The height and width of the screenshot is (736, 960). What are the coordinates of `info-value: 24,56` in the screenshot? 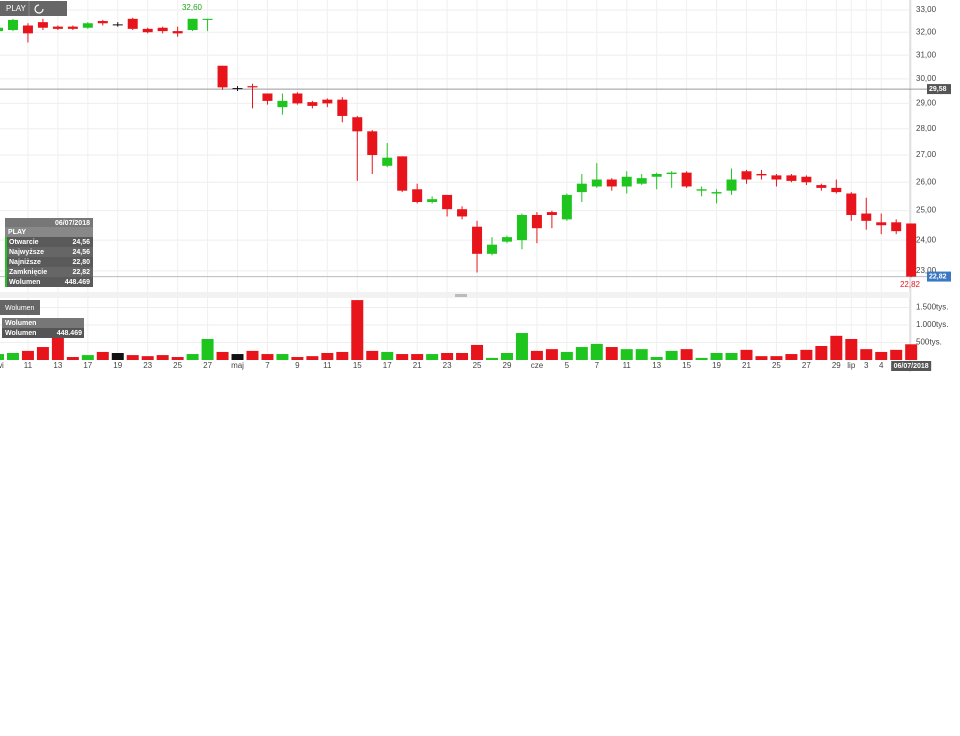 It's located at (81, 242).